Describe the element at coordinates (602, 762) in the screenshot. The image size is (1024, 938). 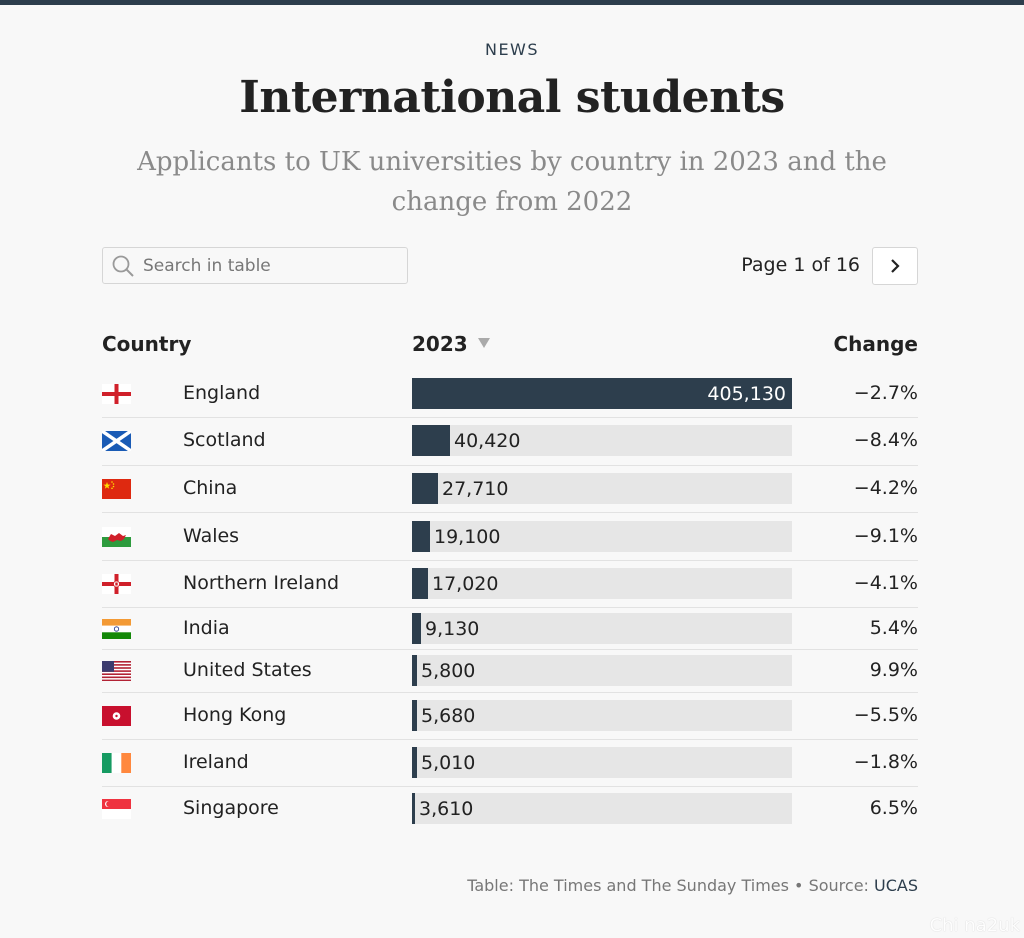
I see `bar-track: 5,010` at that location.